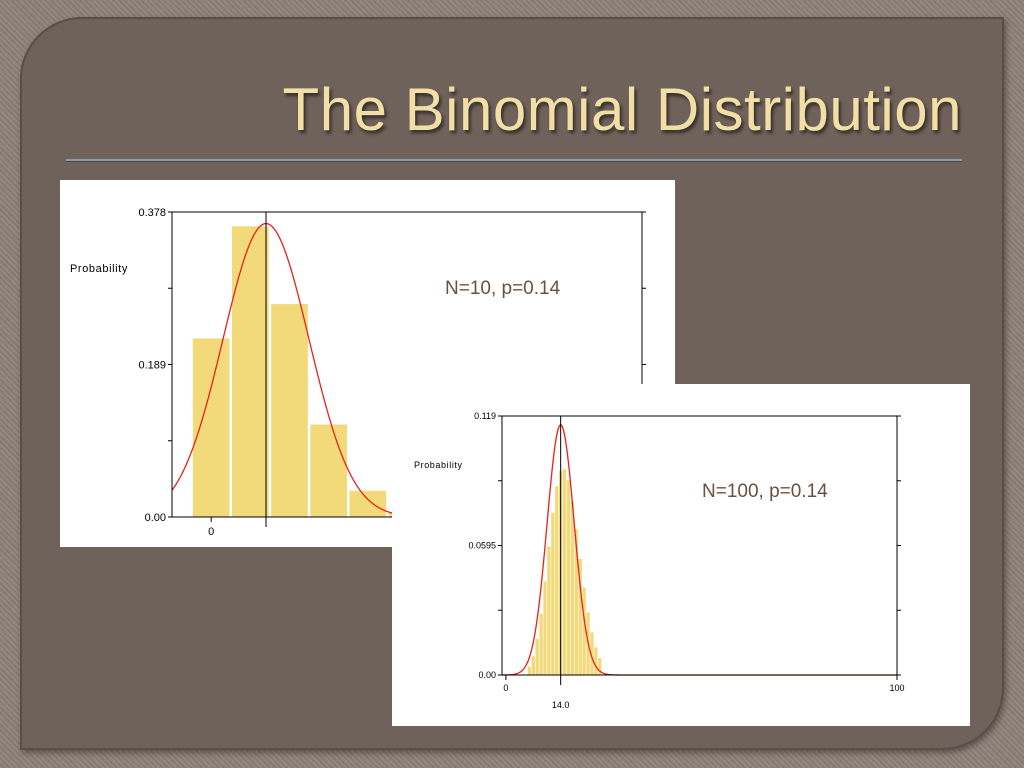  What do you see at coordinates (896, 688) in the screenshot?
I see `x-tick-label: 100` at bounding box center [896, 688].